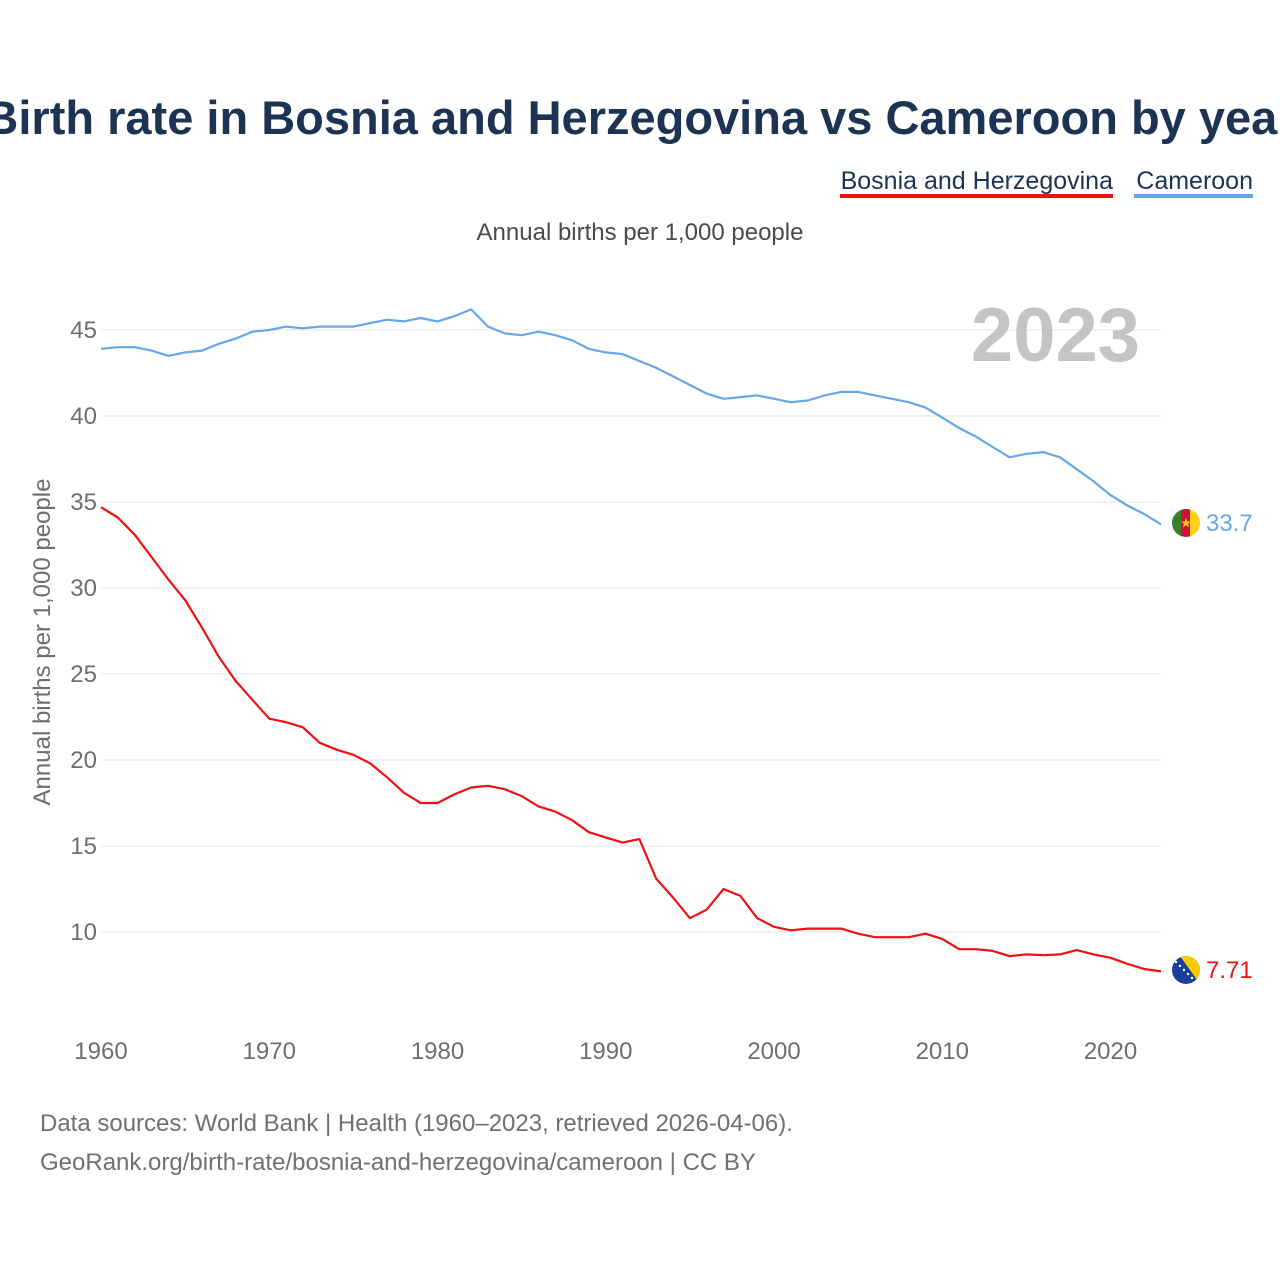 This screenshot has height=1280, width=1280. What do you see at coordinates (1229, 523) in the screenshot?
I see `end-value-cameroon: 33.7` at bounding box center [1229, 523].